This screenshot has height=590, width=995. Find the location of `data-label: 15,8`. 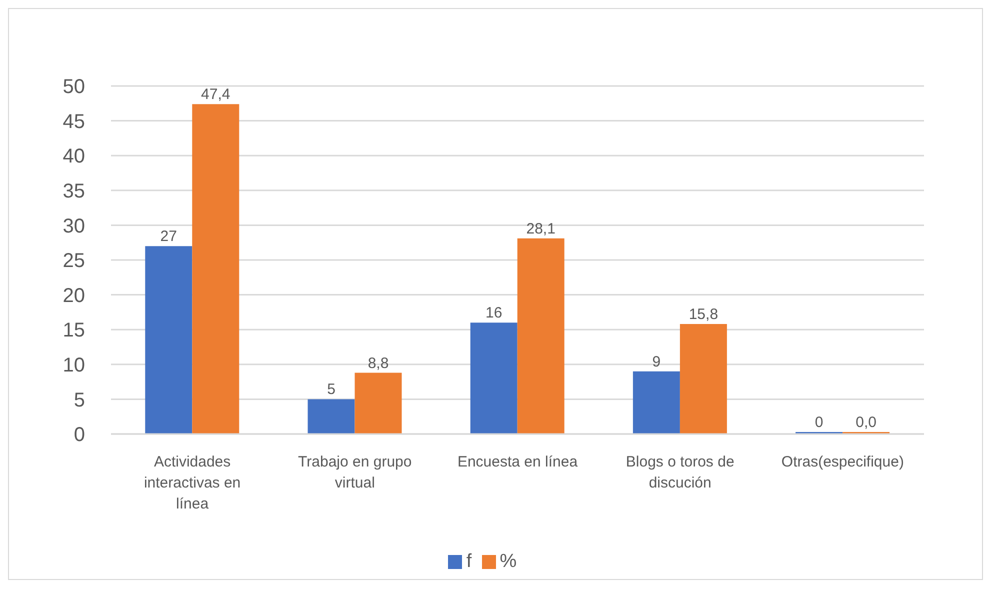

data-label: 15,8 is located at coordinates (703, 315).